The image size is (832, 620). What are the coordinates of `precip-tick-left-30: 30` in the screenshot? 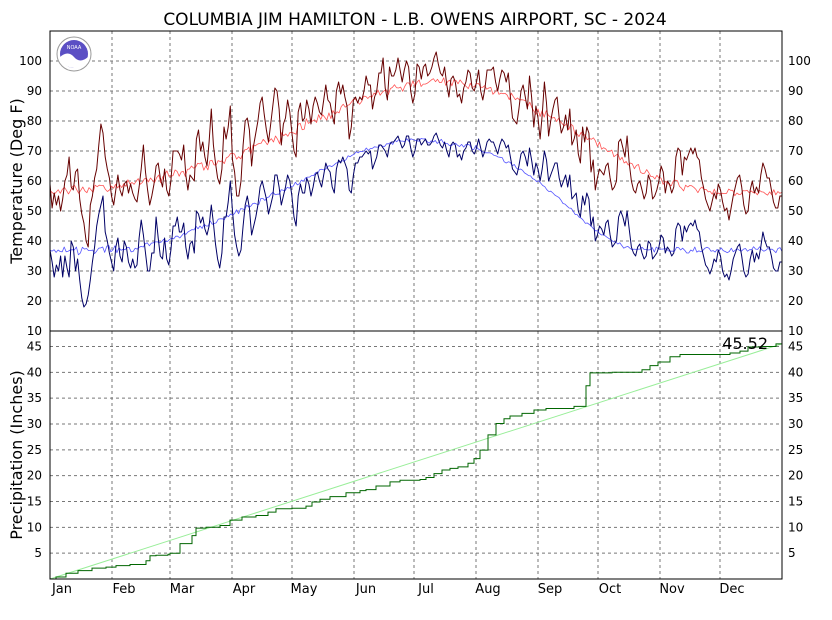 It's located at (34, 424).